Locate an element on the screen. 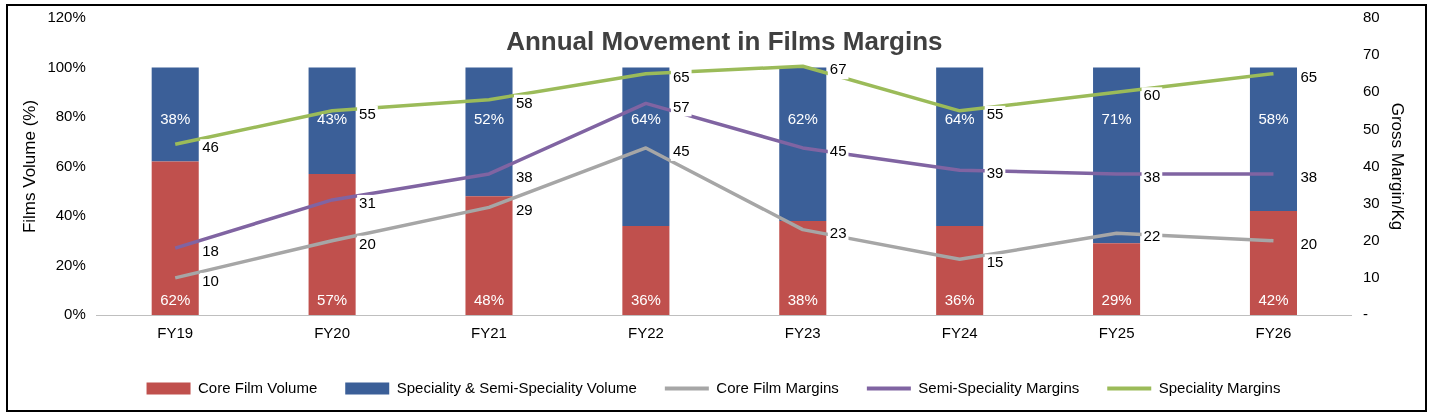 This screenshot has height=420, width=1435. y-axis-title: Films Volume (%) is located at coordinates (29, 166).